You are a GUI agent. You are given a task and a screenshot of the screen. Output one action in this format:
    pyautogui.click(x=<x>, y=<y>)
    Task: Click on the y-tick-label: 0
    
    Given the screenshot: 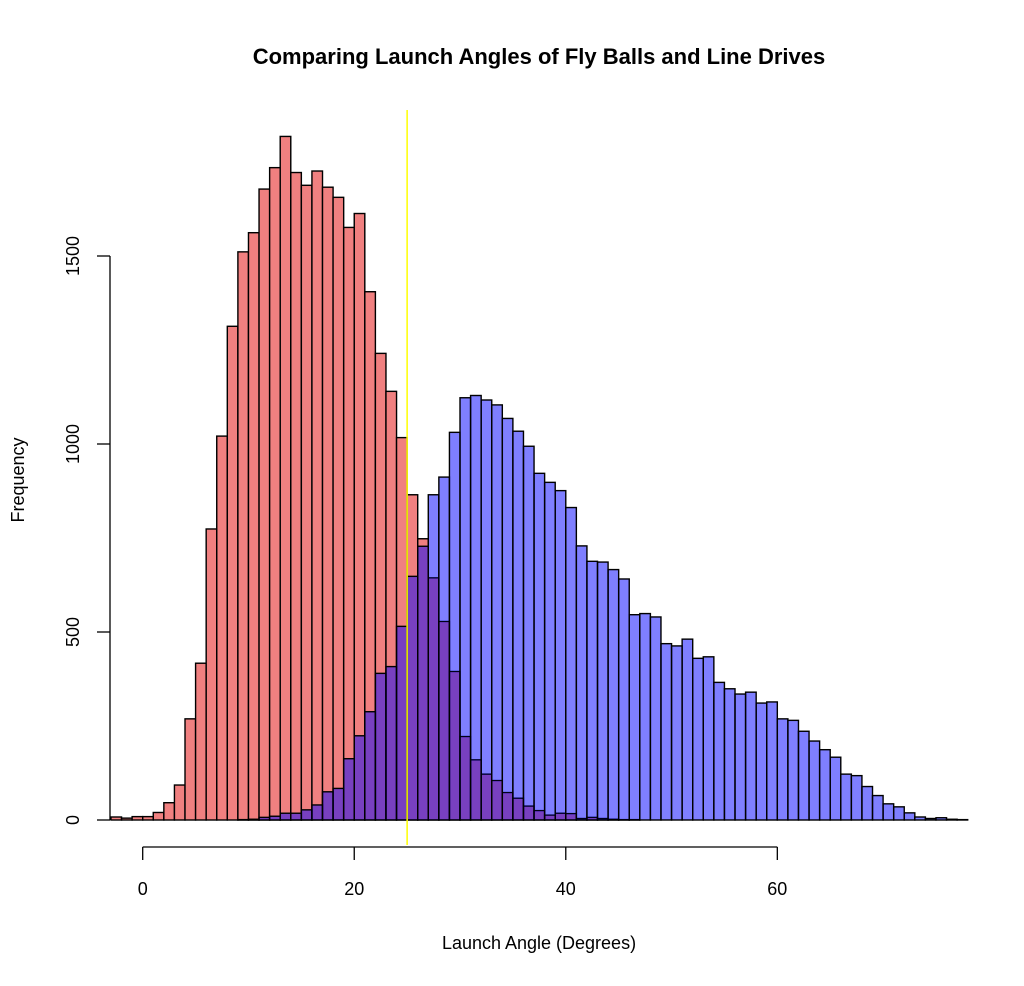 What is the action you would take?
    pyautogui.click(x=73, y=820)
    